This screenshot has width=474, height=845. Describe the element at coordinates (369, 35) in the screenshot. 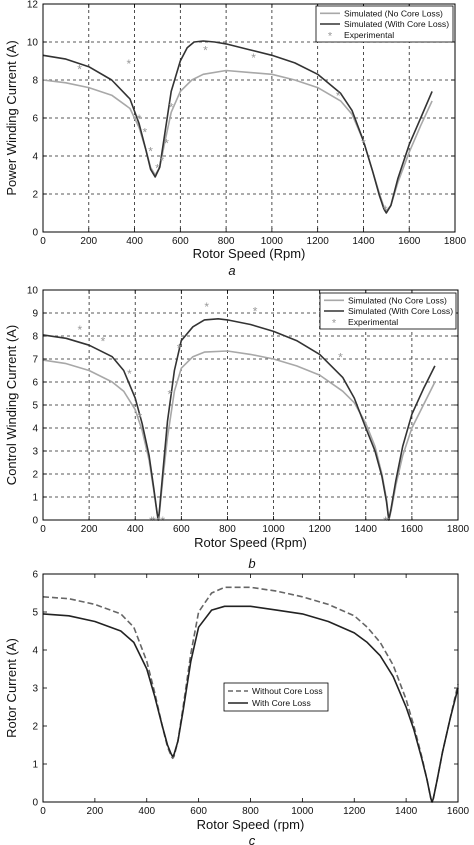

I see `legend-entry-label: Experimental` at that location.